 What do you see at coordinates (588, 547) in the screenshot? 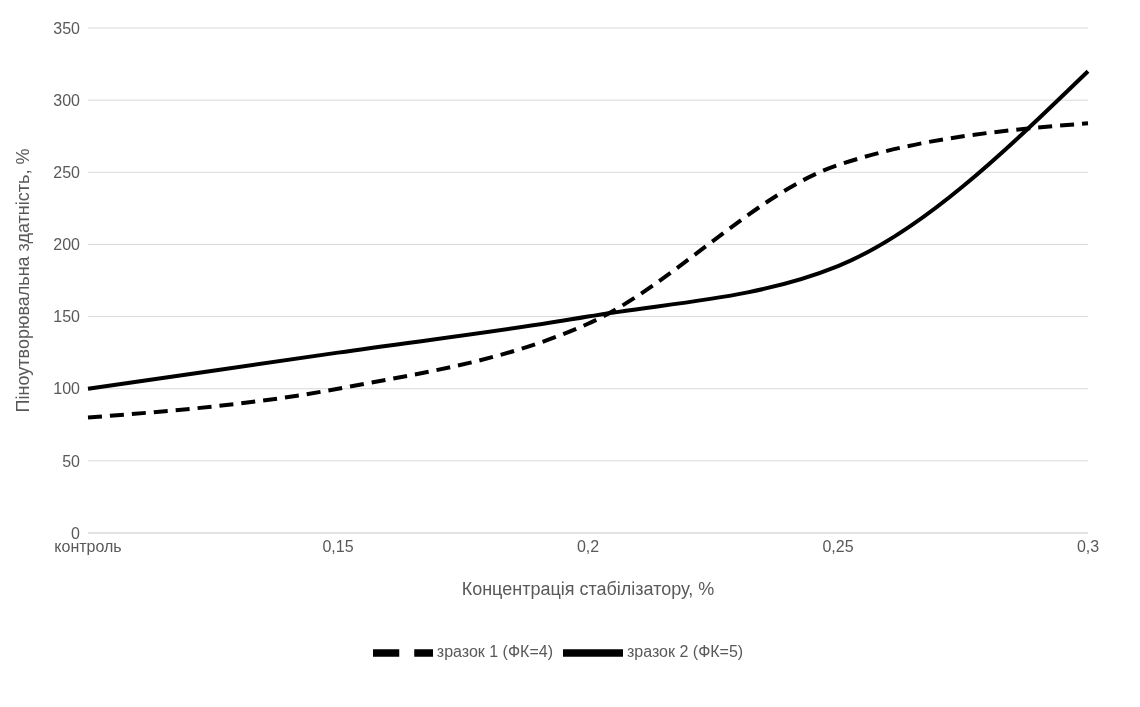
I see `x-tick-label: 0,2` at bounding box center [588, 547].